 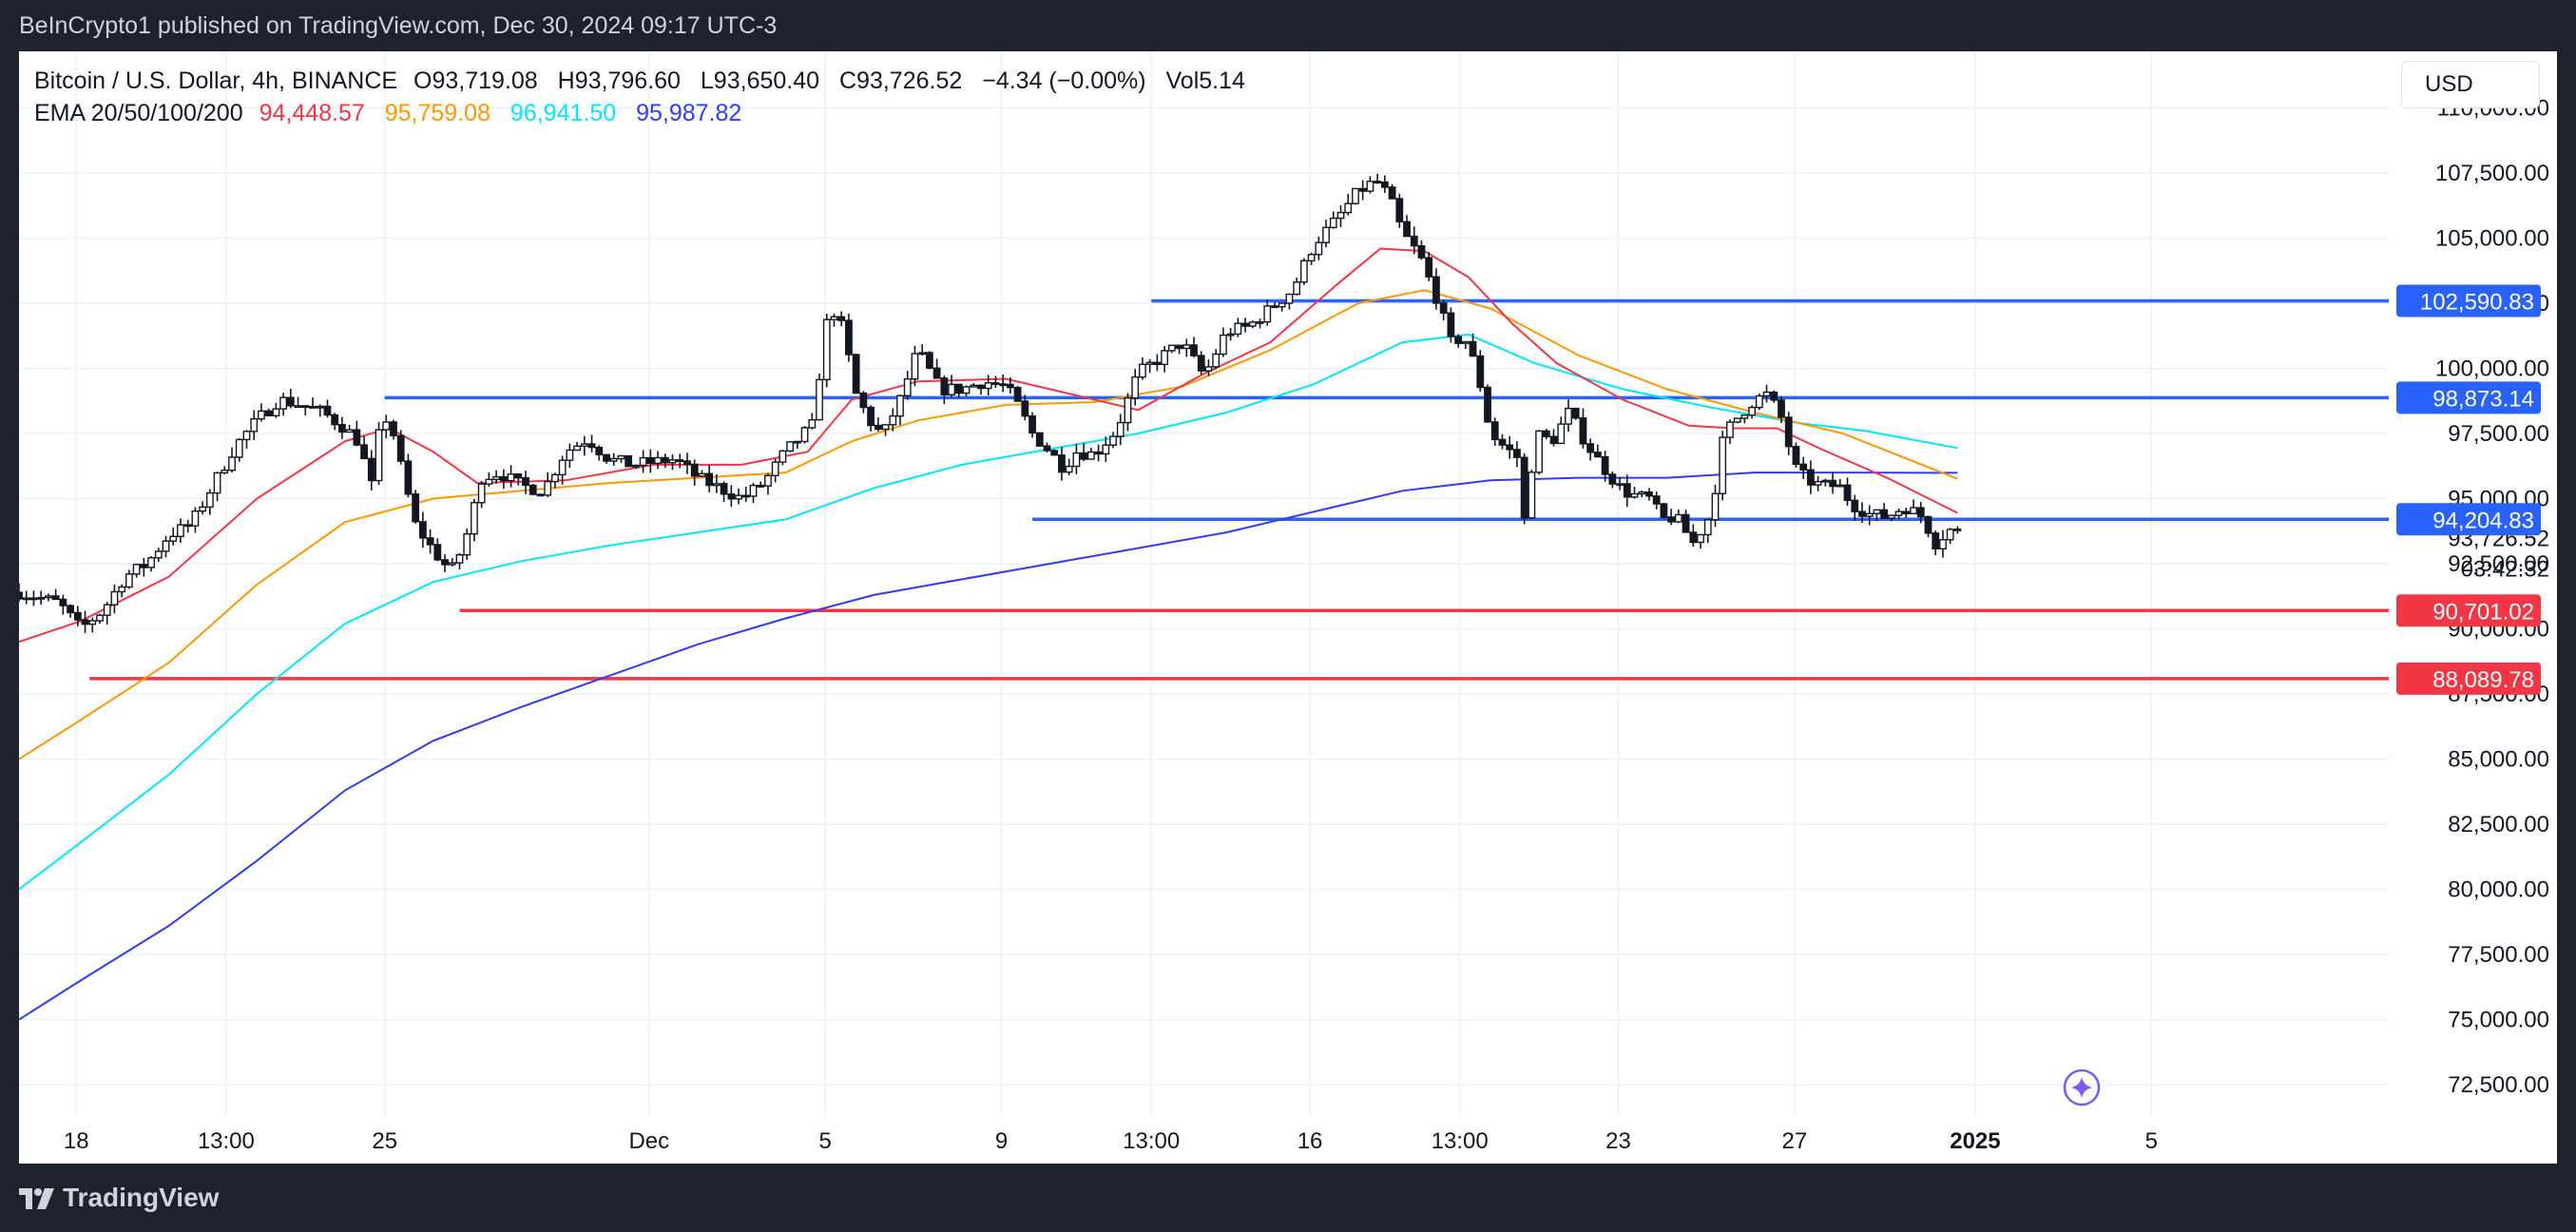 What do you see at coordinates (216, 80) in the screenshot?
I see `symbol-title: Bitcoin / U.S. Dollar, 4h, BINANCE` at bounding box center [216, 80].